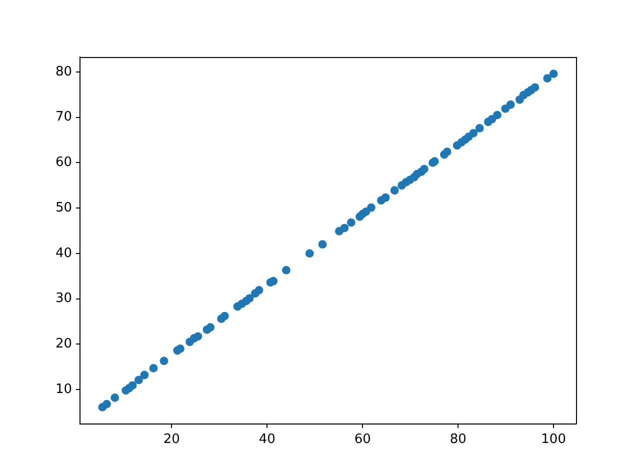 Image resolution: width=640 pixels, height=476 pixels. Describe the element at coordinates (362, 440) in the screenshot. I see `x-tick-label: 60` at that location.